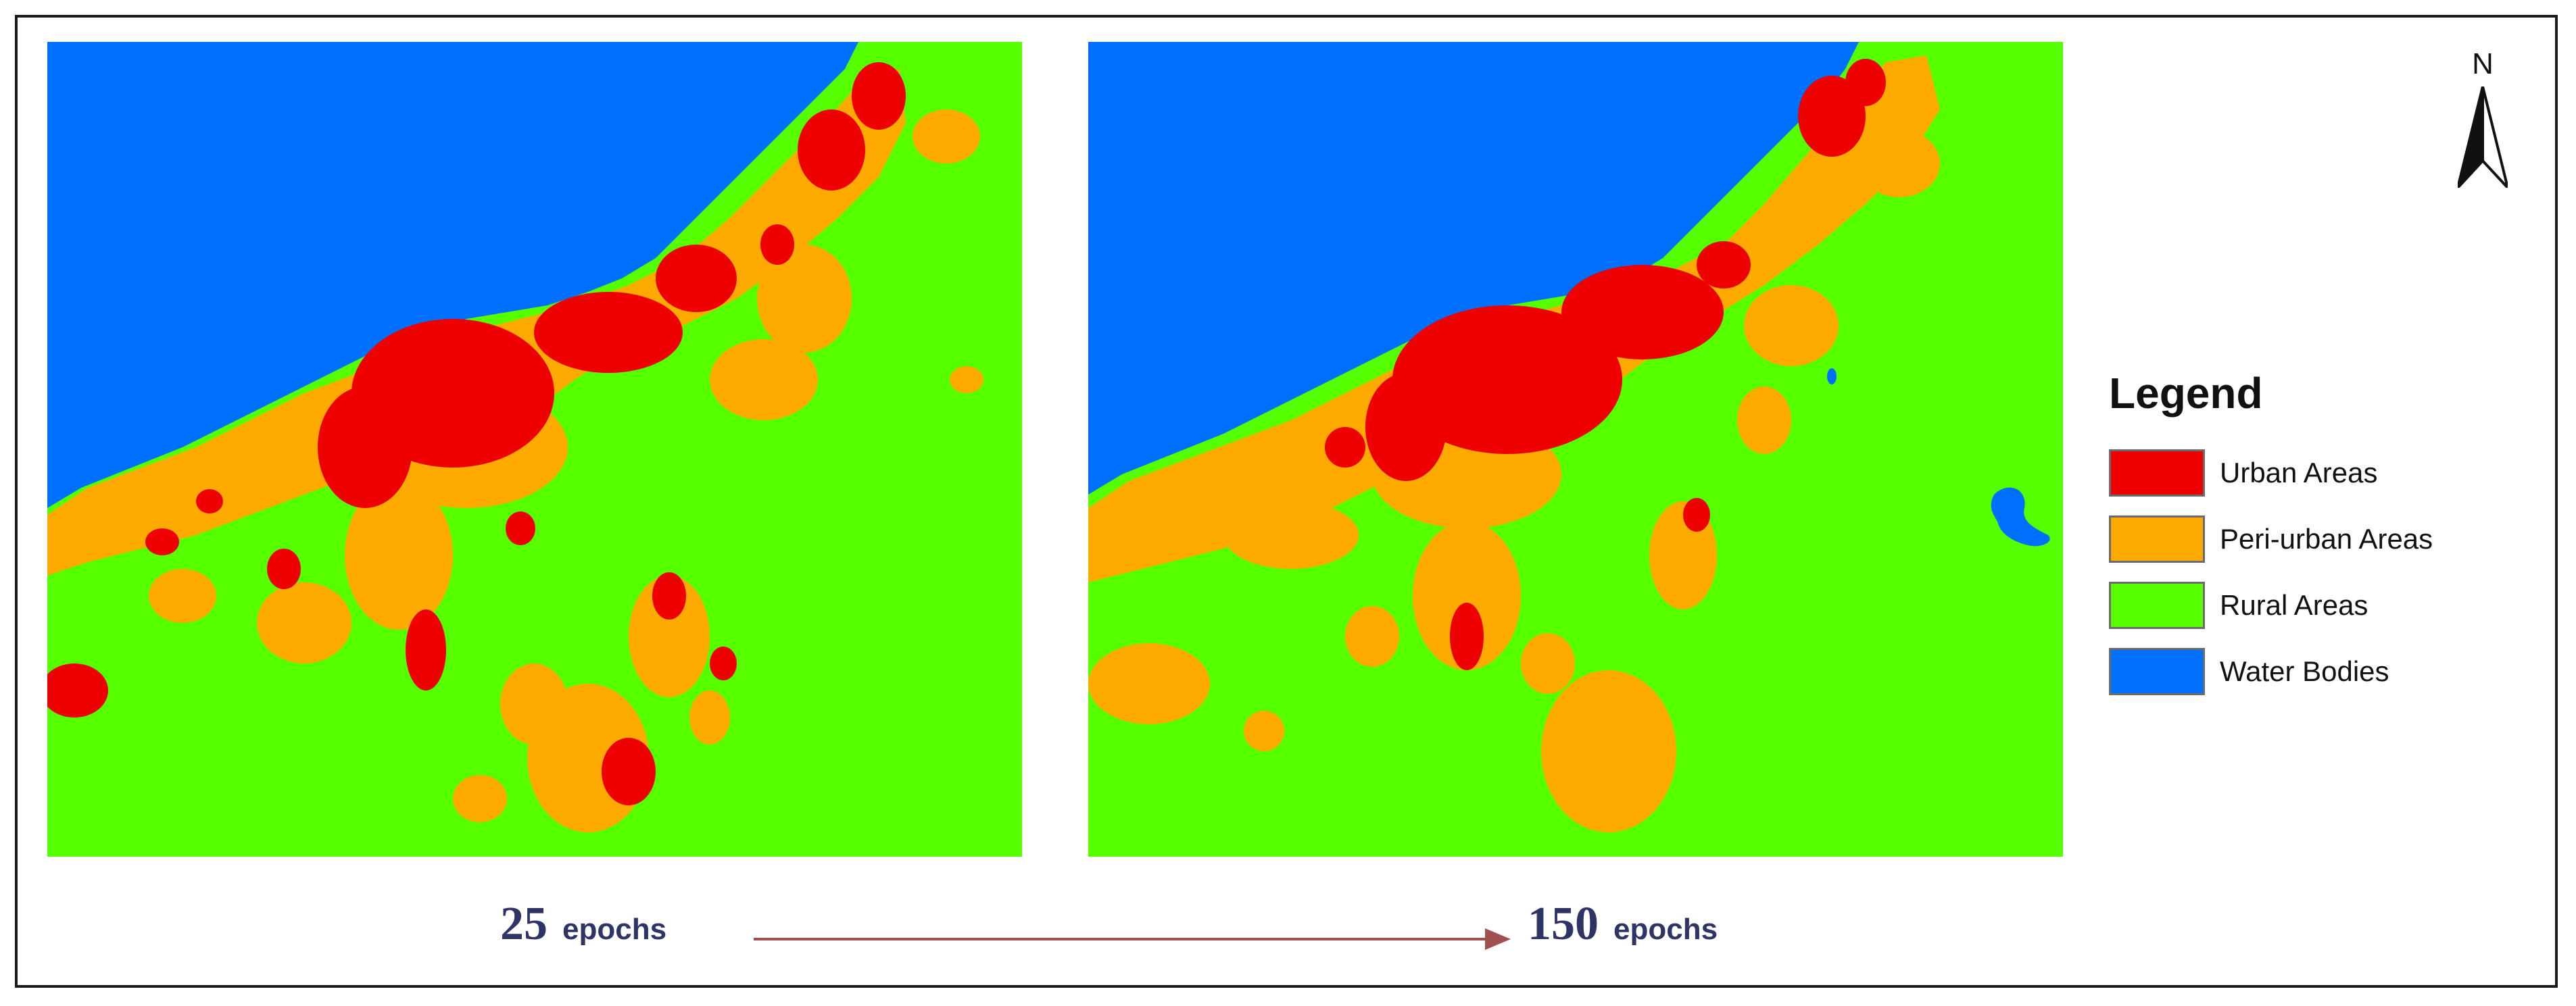  I want to click on legend-label-water: Water Bodies, so click(2304, 671).